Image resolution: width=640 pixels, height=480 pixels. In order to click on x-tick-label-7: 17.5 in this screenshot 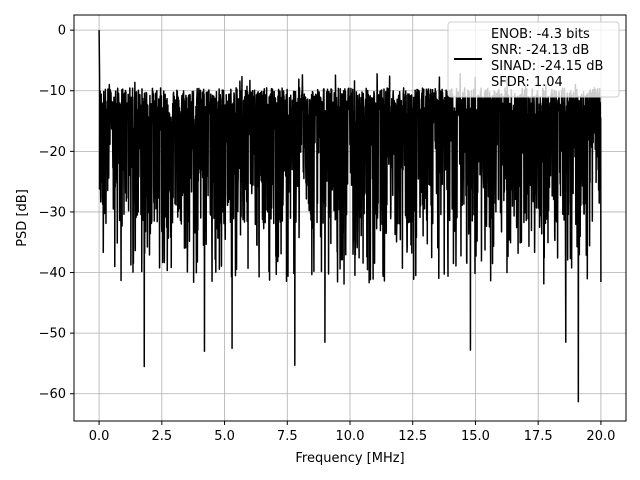, I will do `click(538, 436)`.